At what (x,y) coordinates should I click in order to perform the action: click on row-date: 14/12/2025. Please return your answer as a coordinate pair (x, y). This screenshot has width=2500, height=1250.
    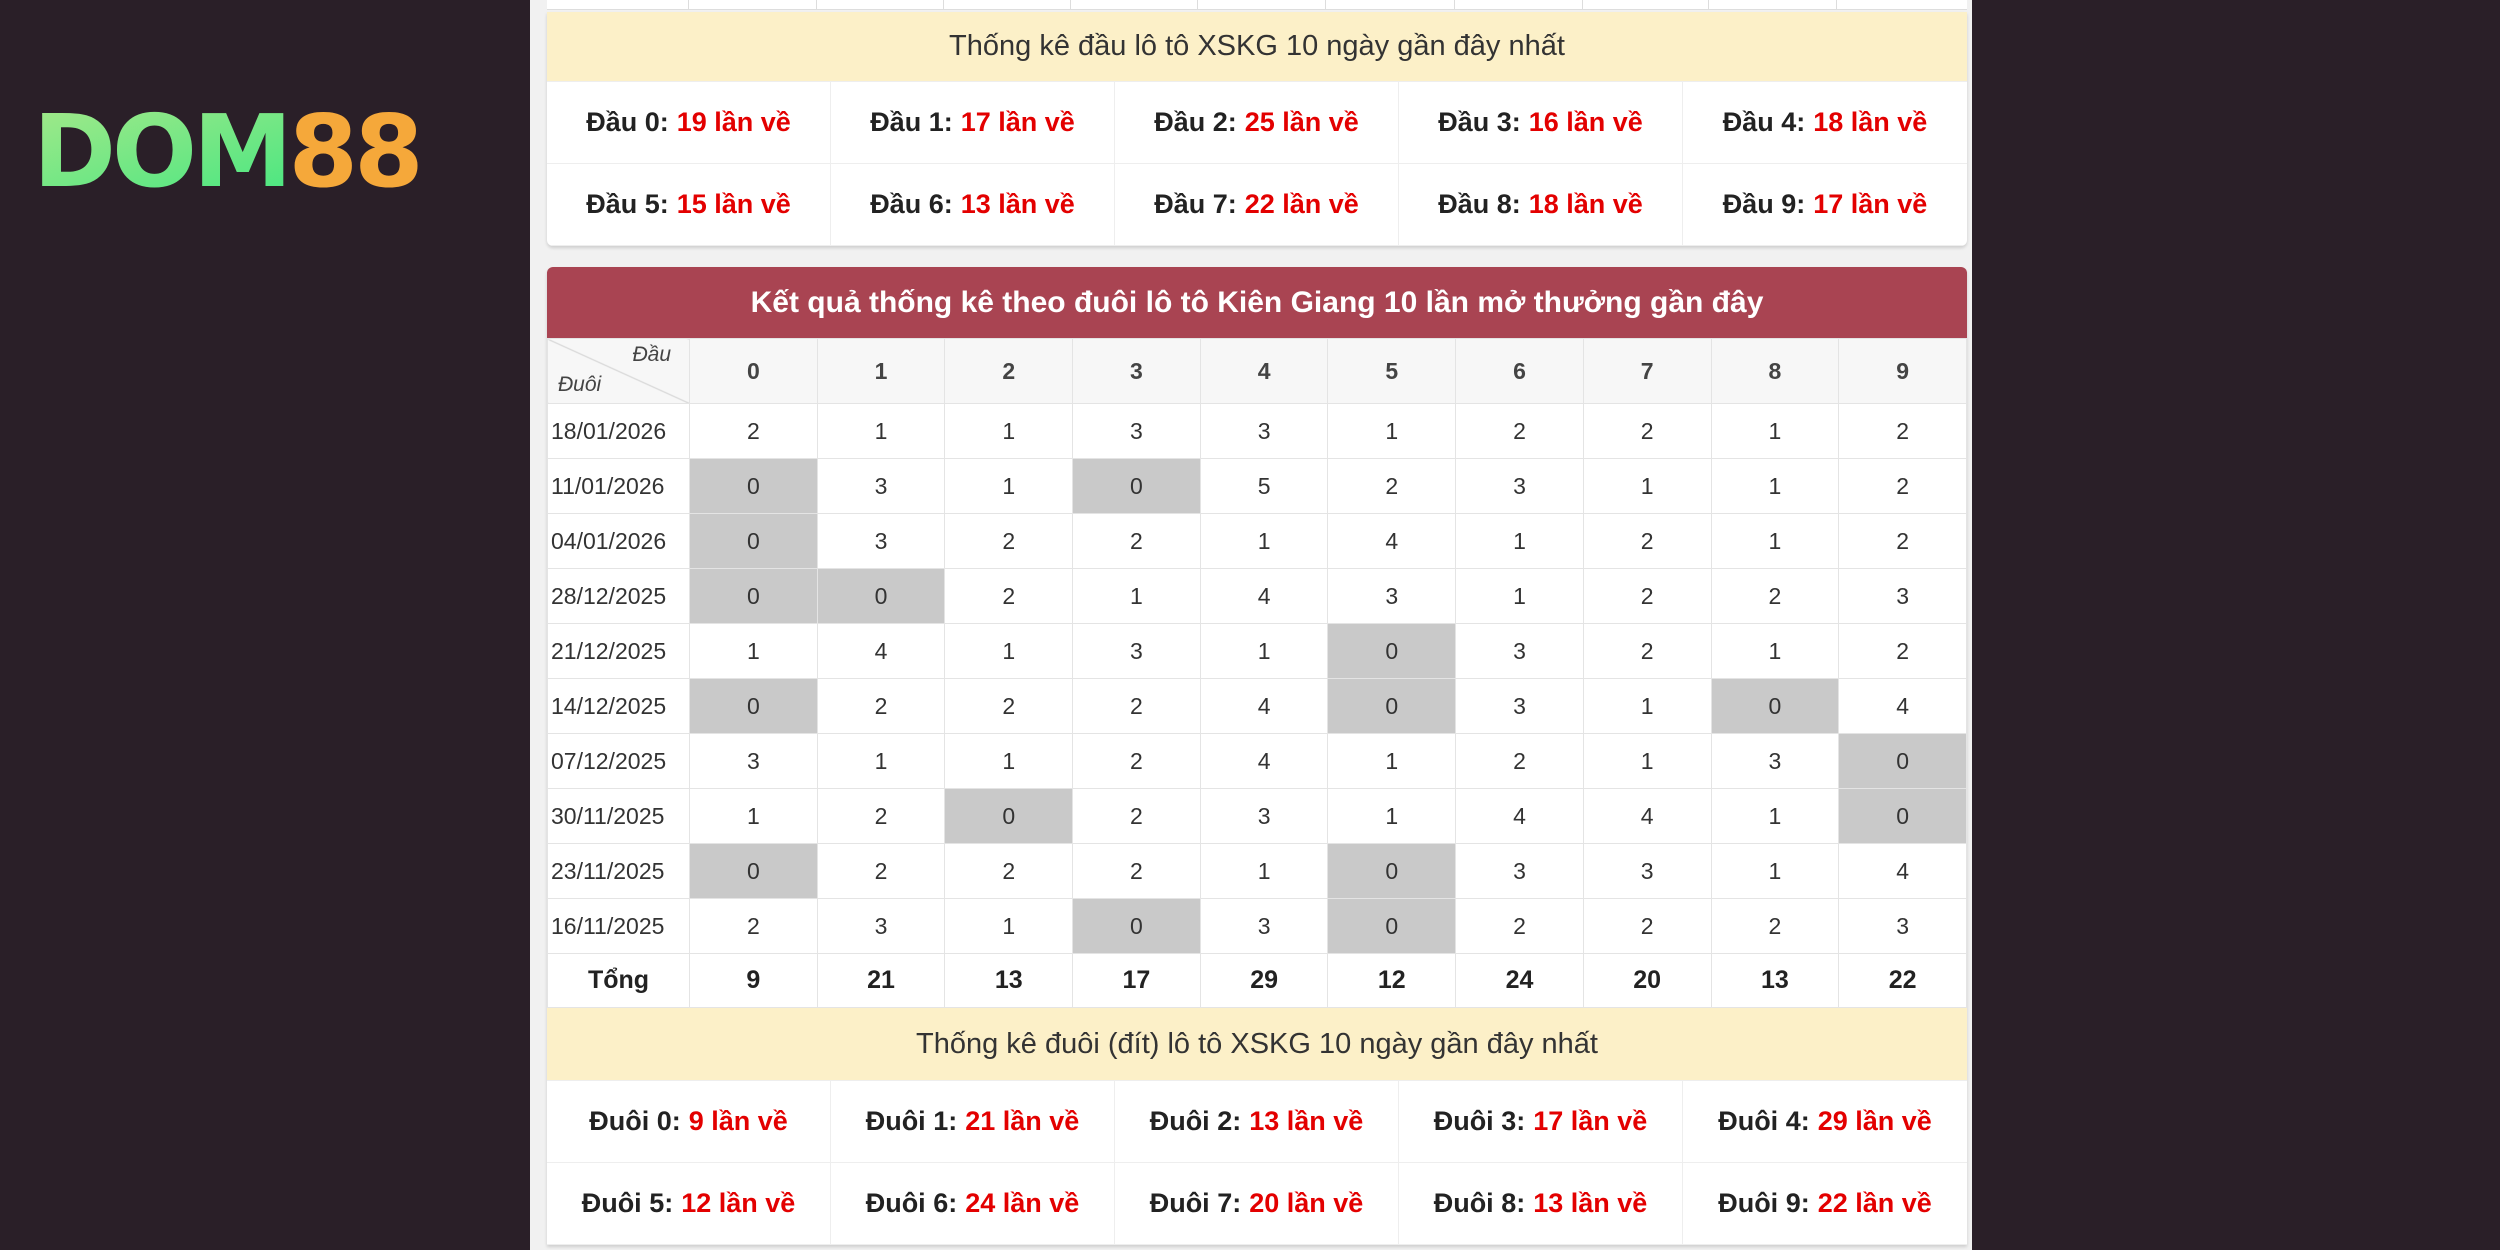
    Looking at the image, I should click on (618, 706).